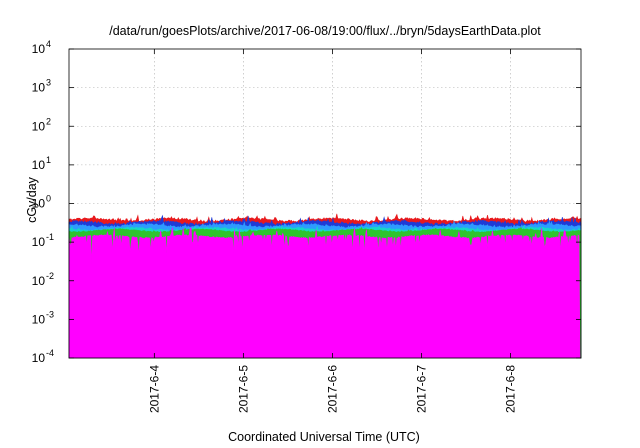 The height and width of the screenshot is (448, 640). What do you see at coordinates (48, 121) in the screenshot?
I see `y-tick-exponent: 2` at bounding box center [48, 121].